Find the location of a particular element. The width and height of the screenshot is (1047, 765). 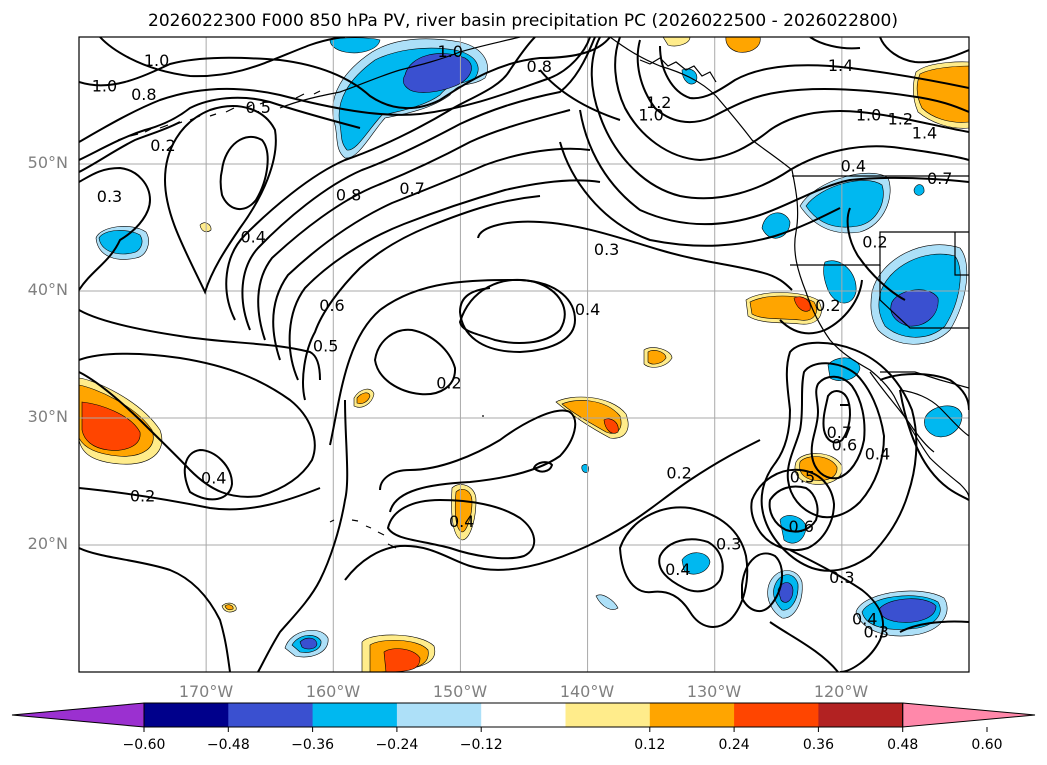

colorbar-extend-under is located at coordinates (78, 715).